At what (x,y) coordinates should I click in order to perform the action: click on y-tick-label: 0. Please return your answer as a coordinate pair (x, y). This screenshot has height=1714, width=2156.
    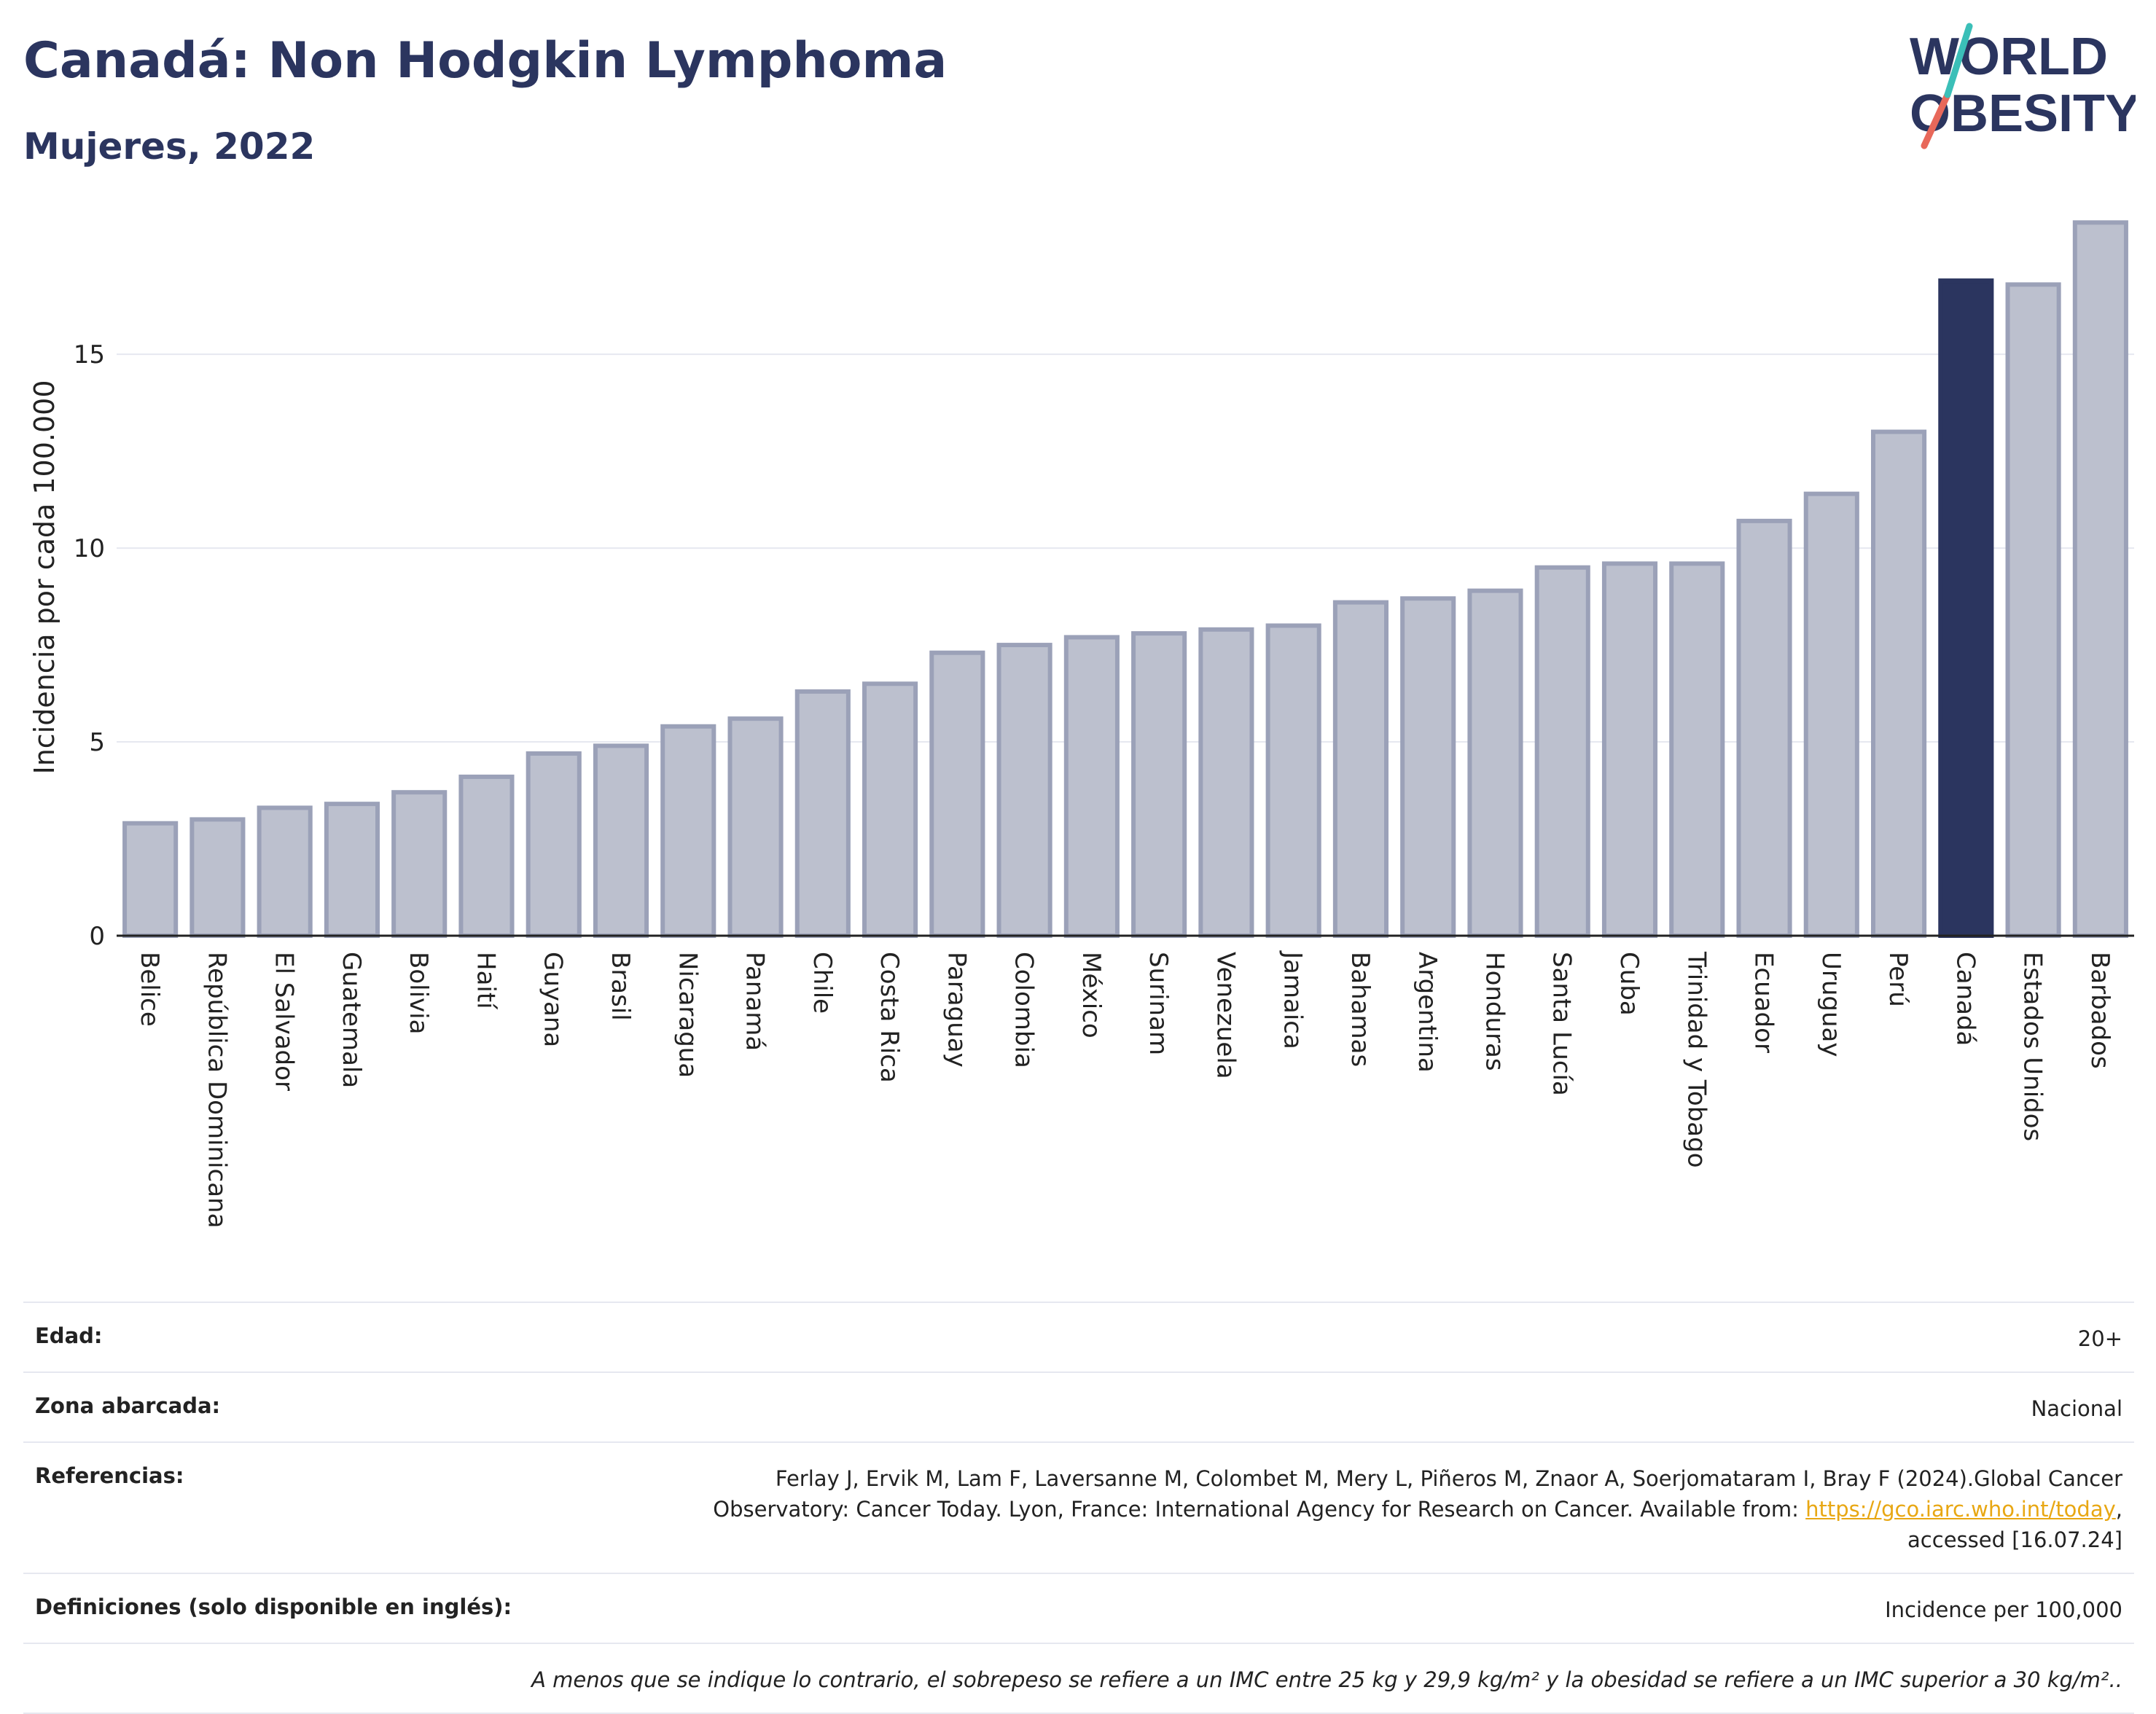
    Looking at the image, I should click on (97, 936).